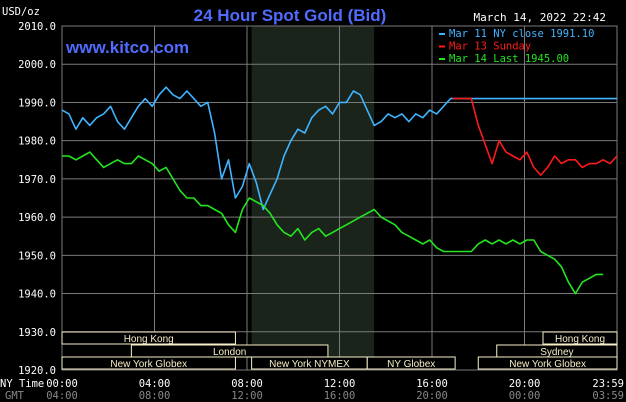  What do you see at coordinates (535, 136) in the screenshot?
I see `series-line` at bounding box center [535, 136].